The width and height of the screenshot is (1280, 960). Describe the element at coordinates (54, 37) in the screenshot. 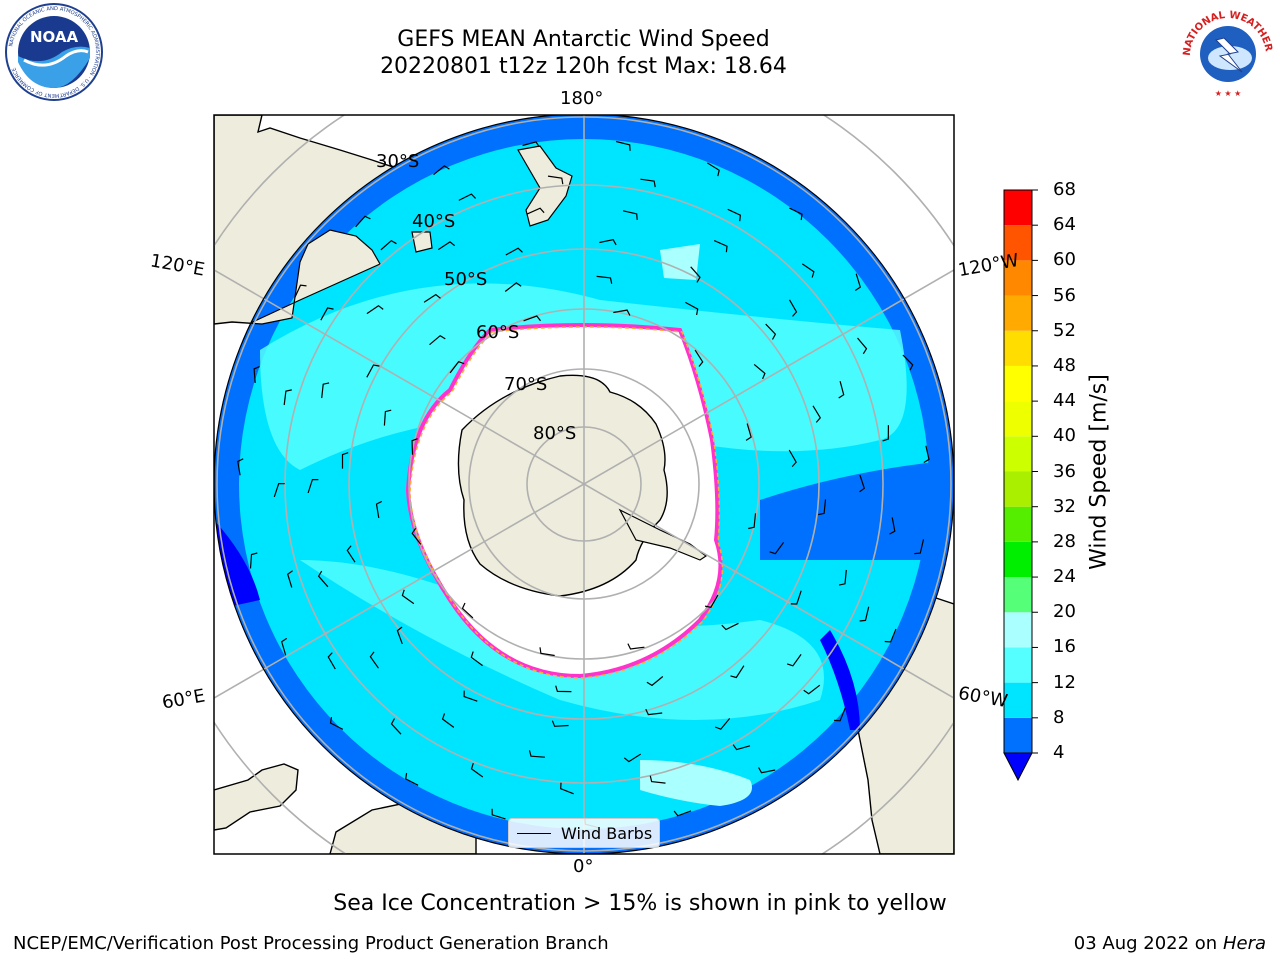

I see `noaa-wordmark: NOAA` at that location.